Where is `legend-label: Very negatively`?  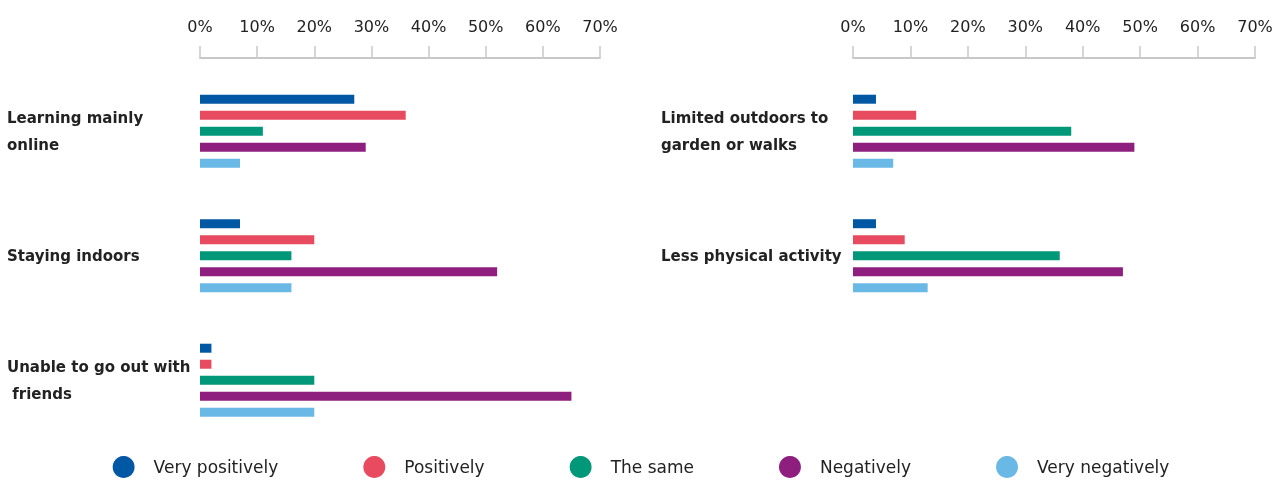
legend-label: Very negatively is located at coordinates (1103, 467).